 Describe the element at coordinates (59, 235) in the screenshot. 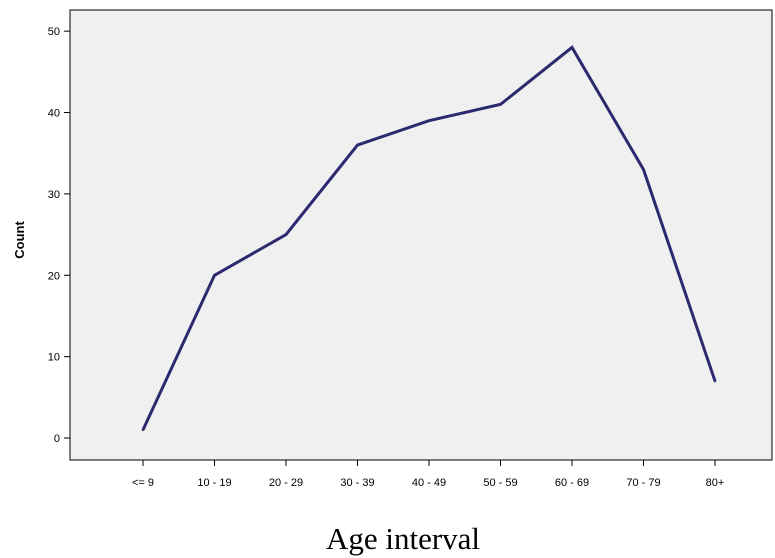

I see `y-axis: 0 10 20 30 40 50` at that location.